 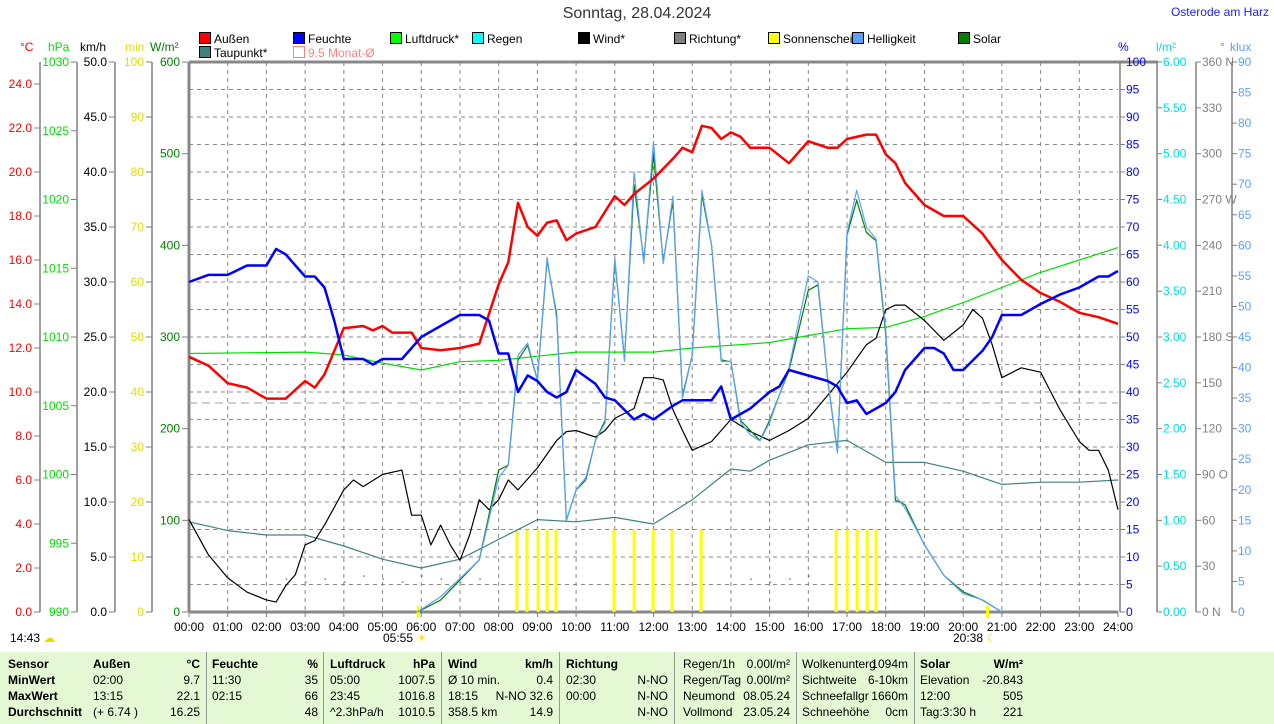 I want to click on axis-tick-label: 990, so click(x=59, y=612).